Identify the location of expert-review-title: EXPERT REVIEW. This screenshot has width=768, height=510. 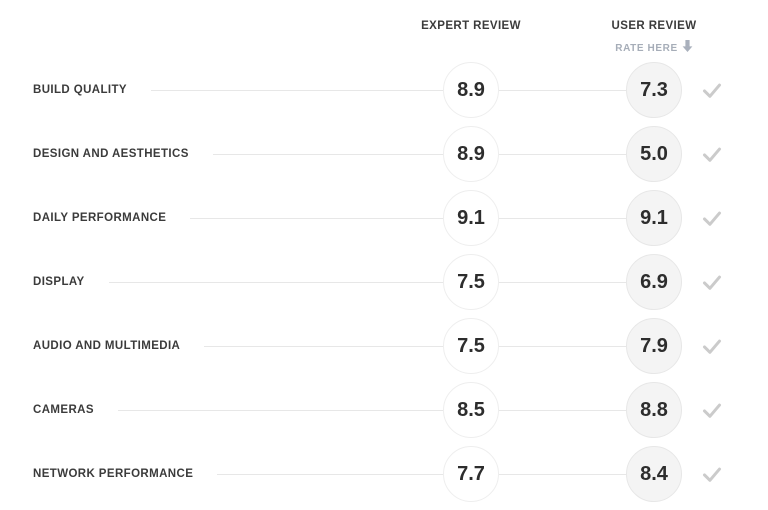
(471, 26).